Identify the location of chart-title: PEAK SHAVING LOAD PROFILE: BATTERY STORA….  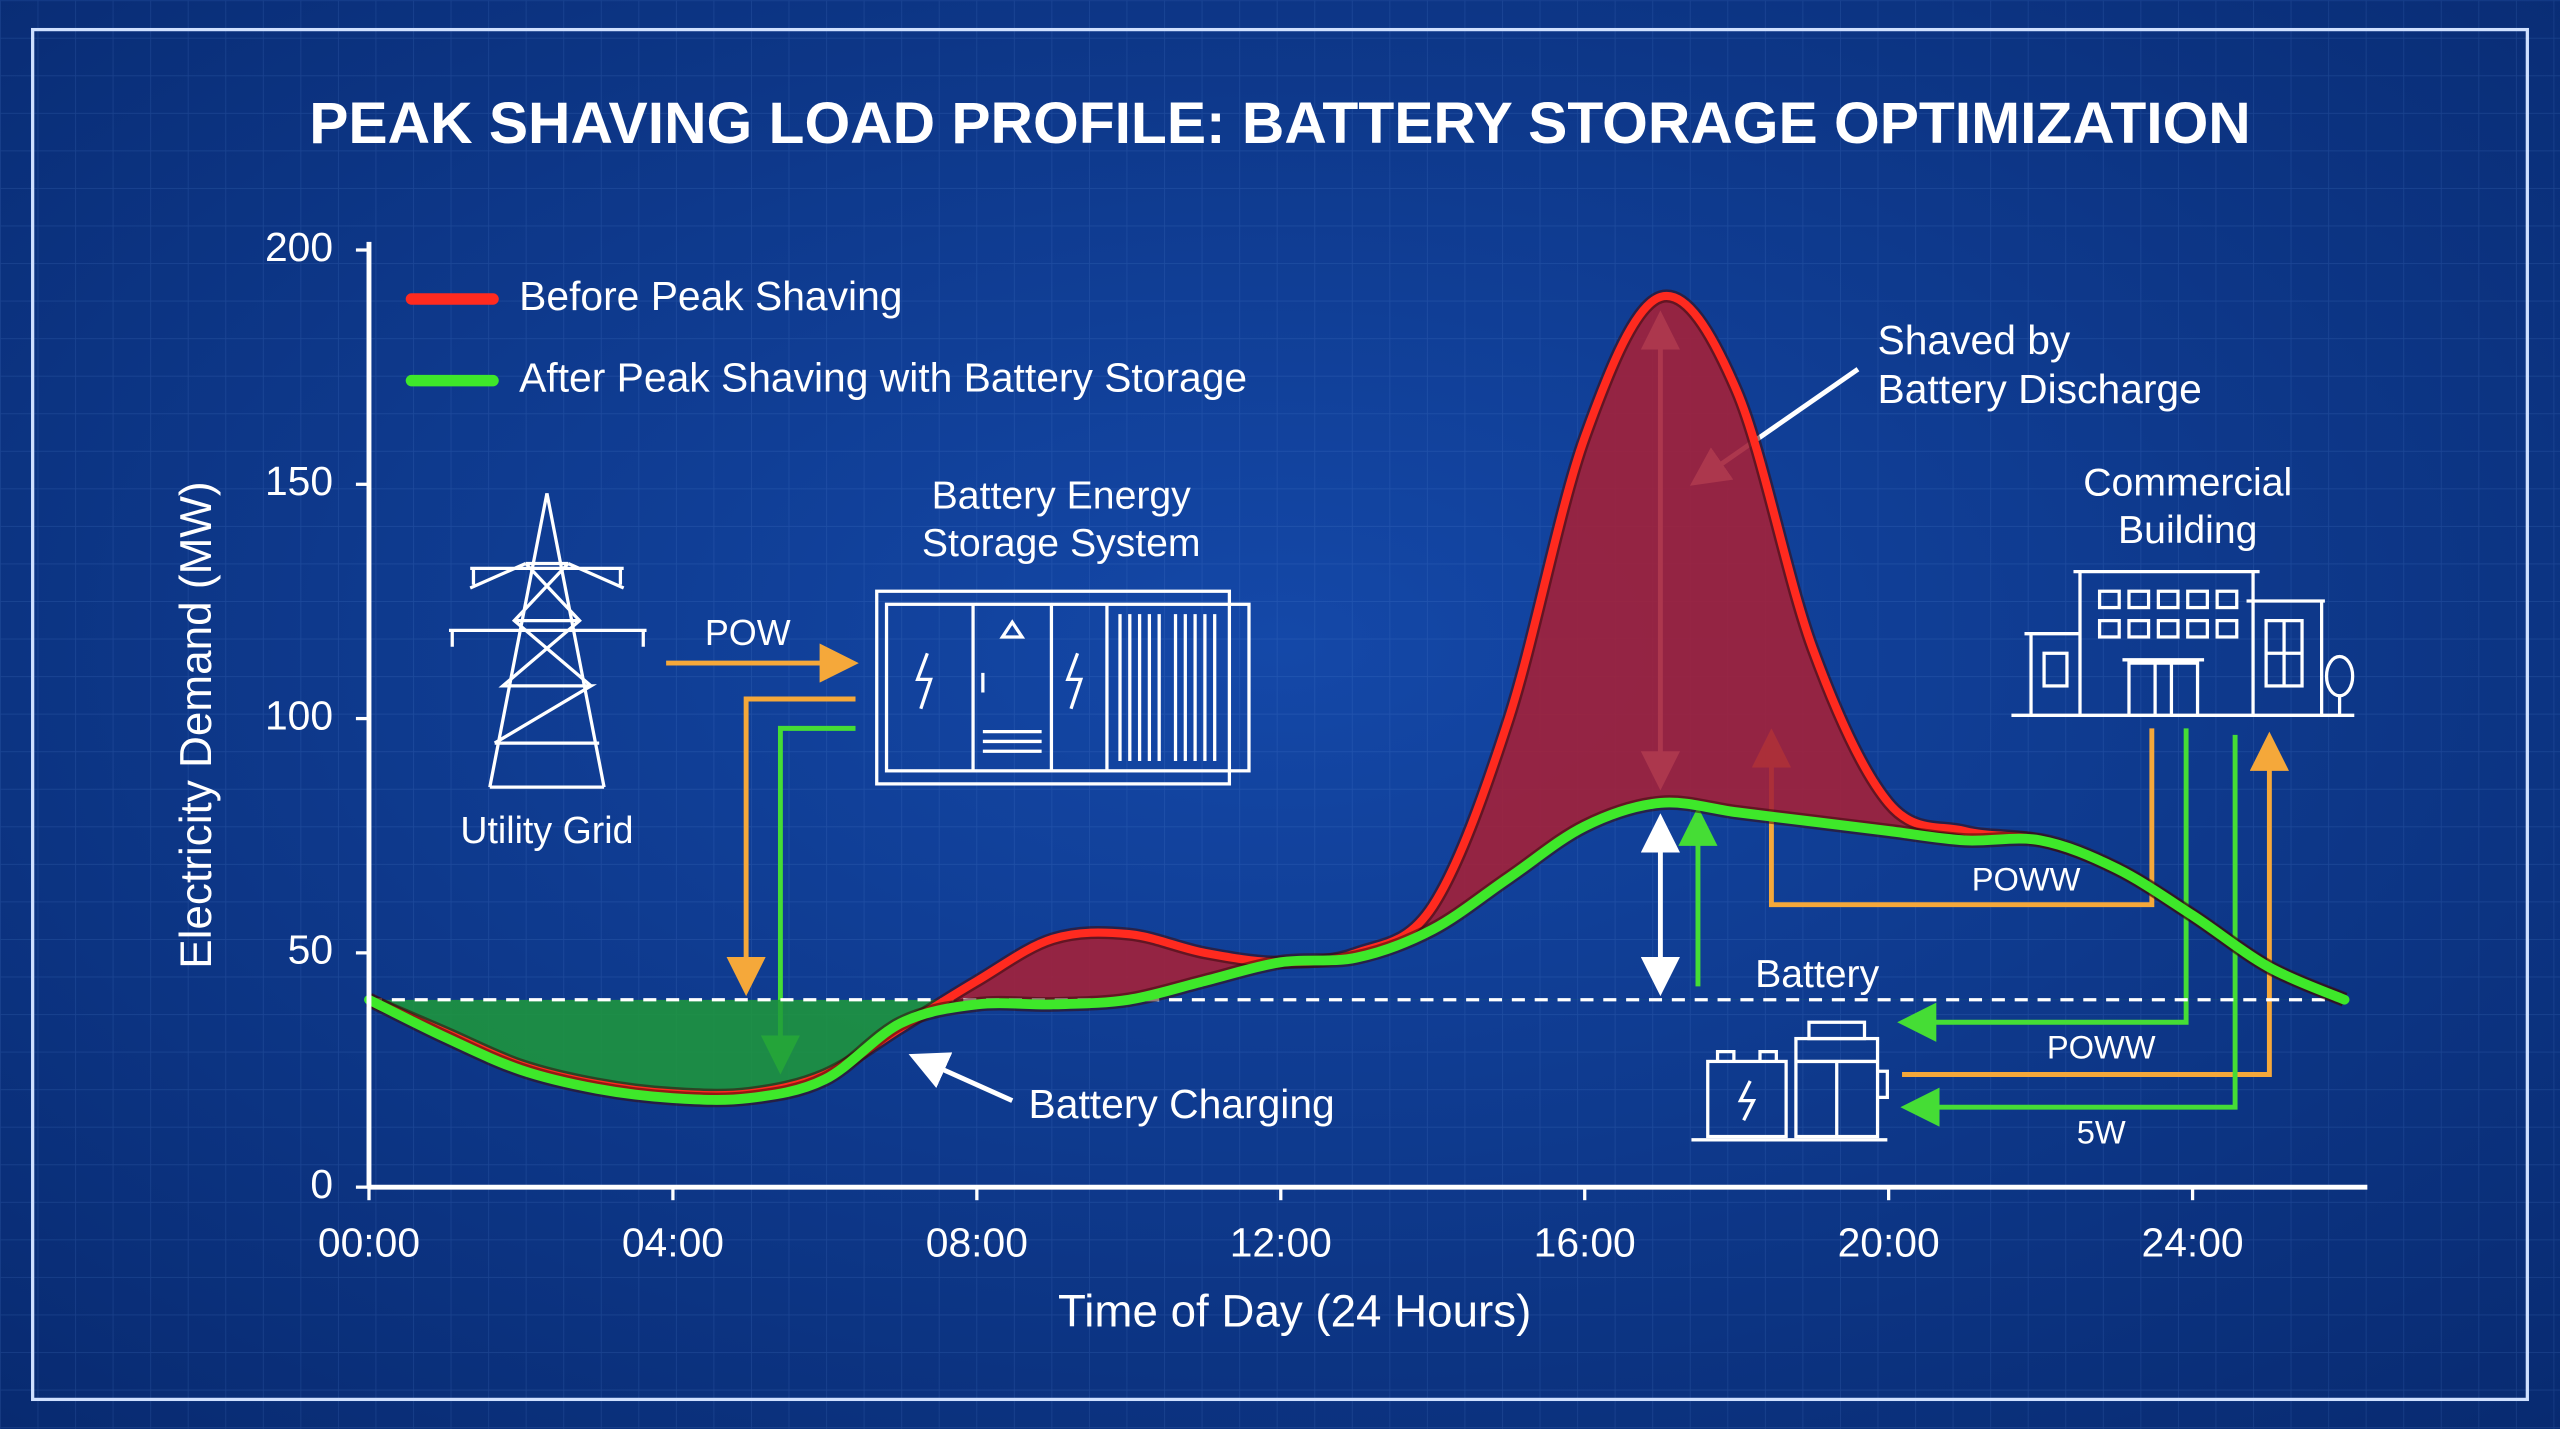
(1280, 123).